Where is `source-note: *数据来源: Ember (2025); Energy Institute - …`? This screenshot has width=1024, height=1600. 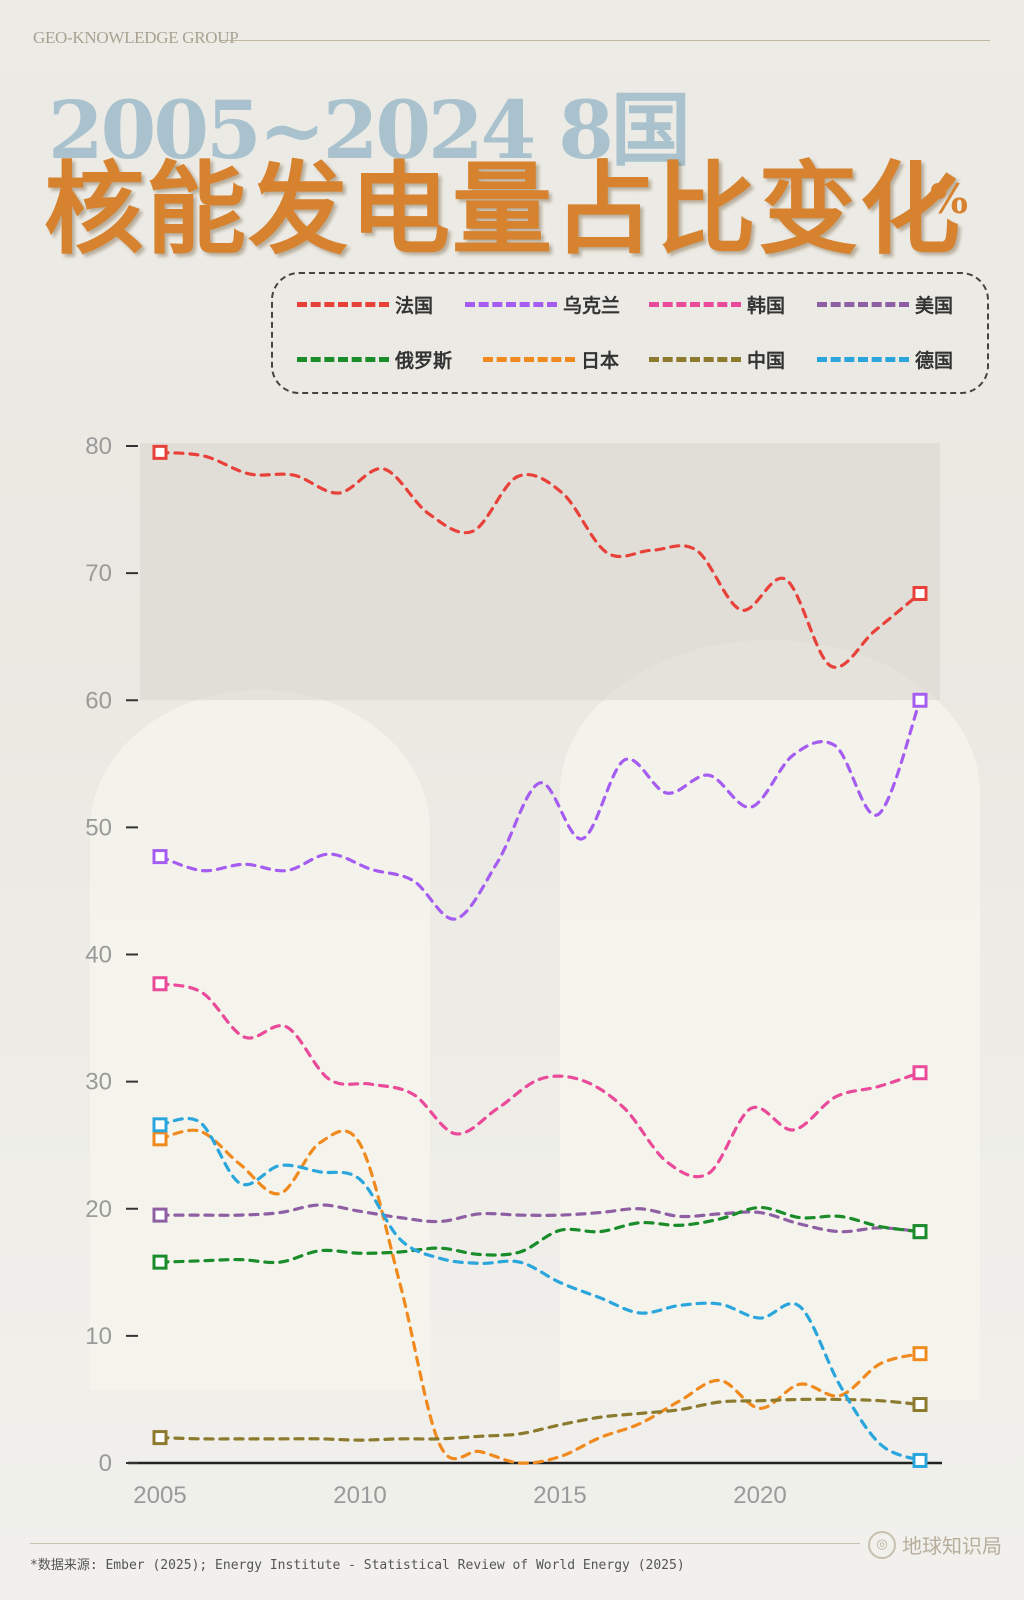 source-note: *数据来源: Ember (2025); Energy Institute - … is located at coordinates (357, 1565).